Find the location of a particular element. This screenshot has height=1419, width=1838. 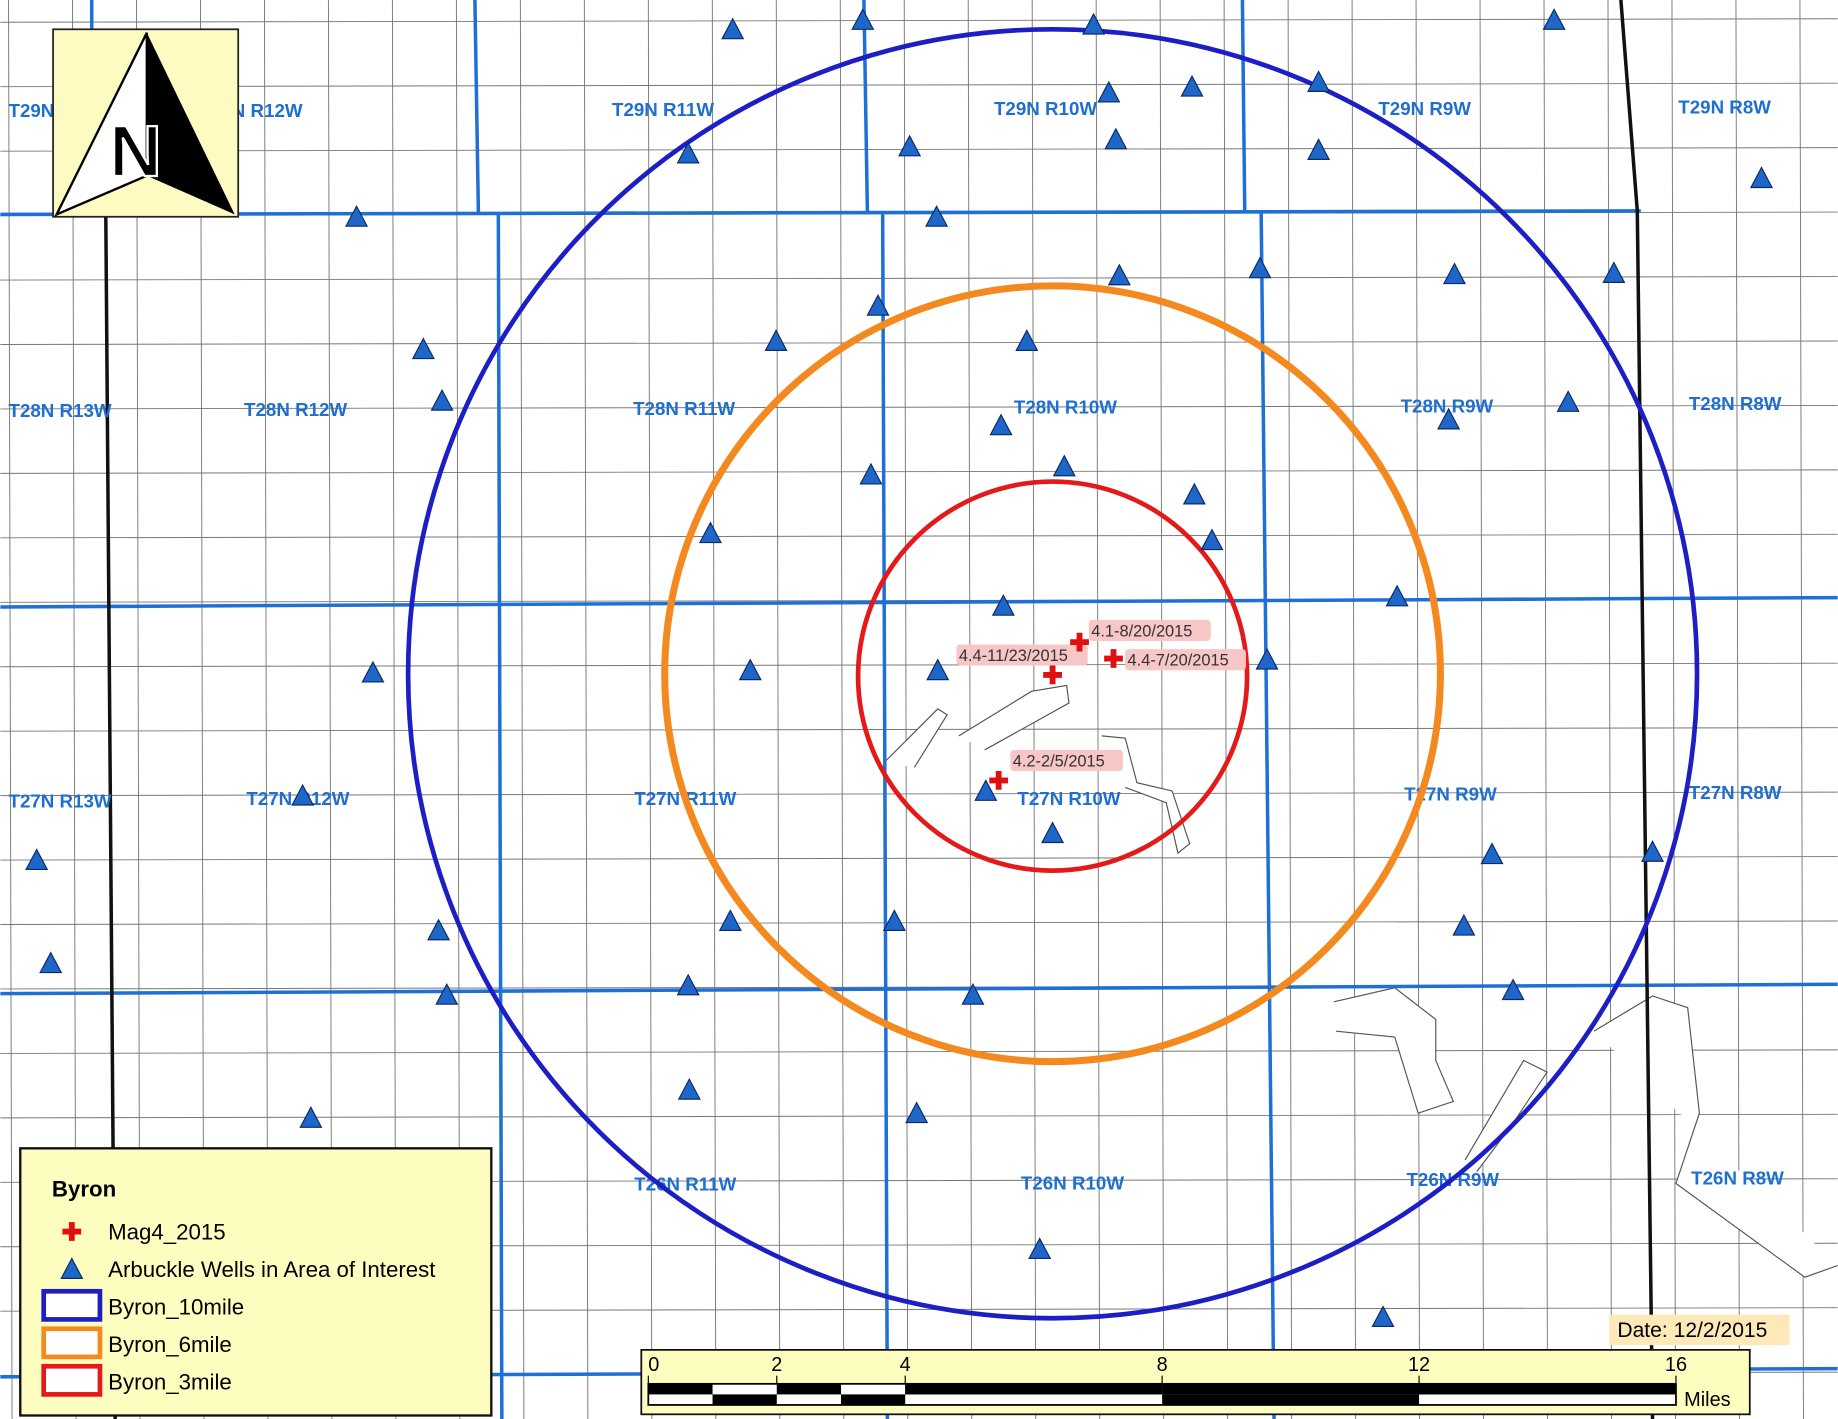

scale-tick-label: 8 is located at coordinates (1162, 1365).